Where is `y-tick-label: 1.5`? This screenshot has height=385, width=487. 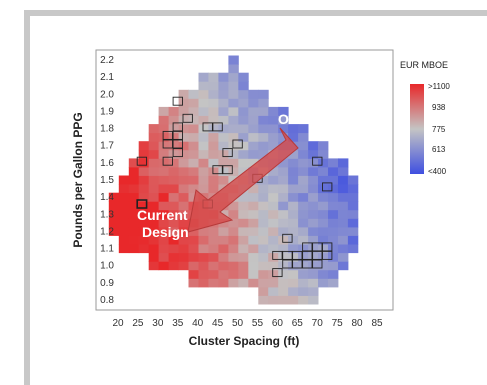
y-tick-label: 1.5 is located at coordinates (107, 180).